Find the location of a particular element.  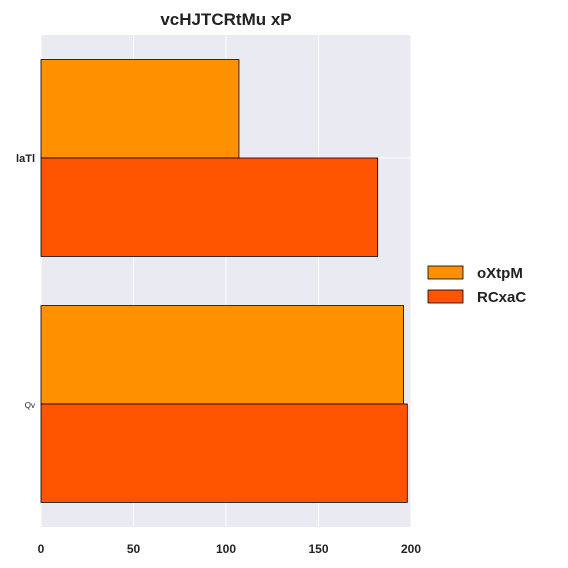

bar-oXtpM-laTl is located at coordinates (140, 109).